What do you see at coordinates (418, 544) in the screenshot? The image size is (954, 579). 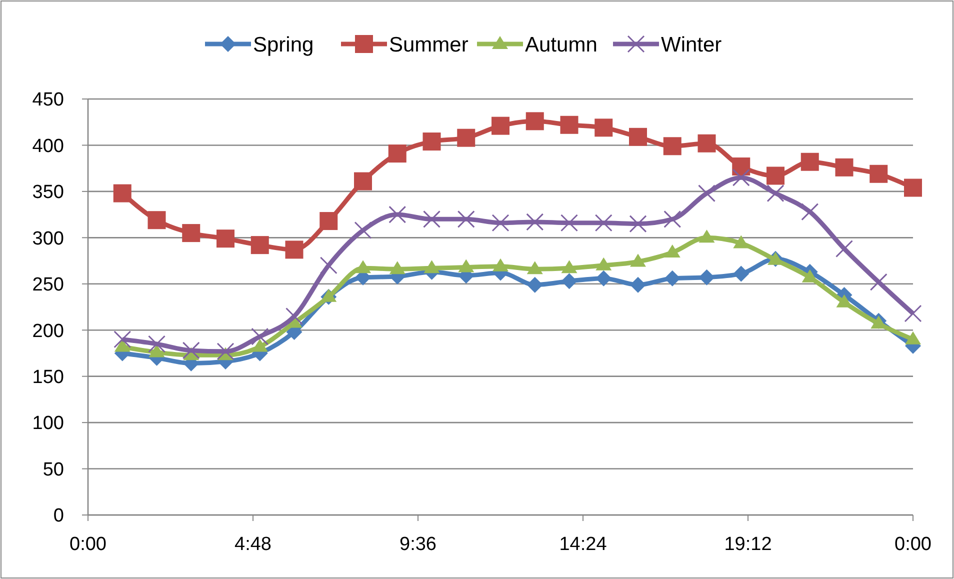 I see `x-tick-label: 9:36` at bounding box center [418, 544].